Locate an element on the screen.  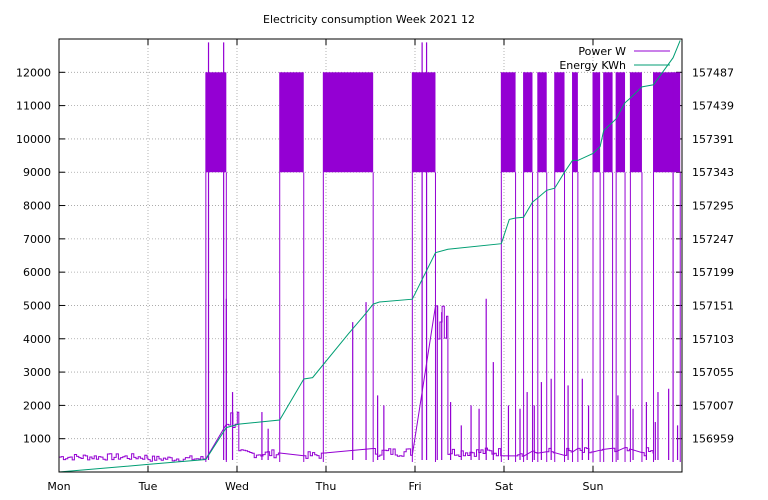
y-right-tick-label: 157487 is located at coordinates (713, 72).